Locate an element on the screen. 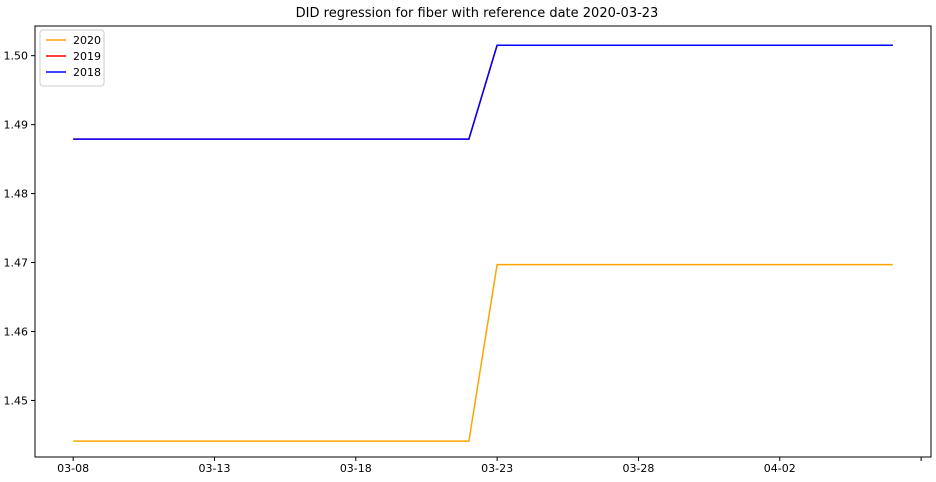  x-tick-label: 03-13 is located at coordinates (214, 468).